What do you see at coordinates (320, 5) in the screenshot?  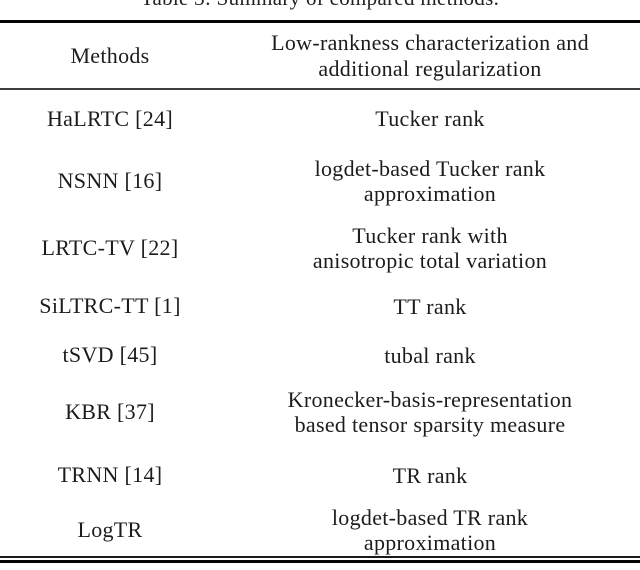 I see `table-caption: Table 3: Summary of compared methods.` at bounding box center [320, 5].